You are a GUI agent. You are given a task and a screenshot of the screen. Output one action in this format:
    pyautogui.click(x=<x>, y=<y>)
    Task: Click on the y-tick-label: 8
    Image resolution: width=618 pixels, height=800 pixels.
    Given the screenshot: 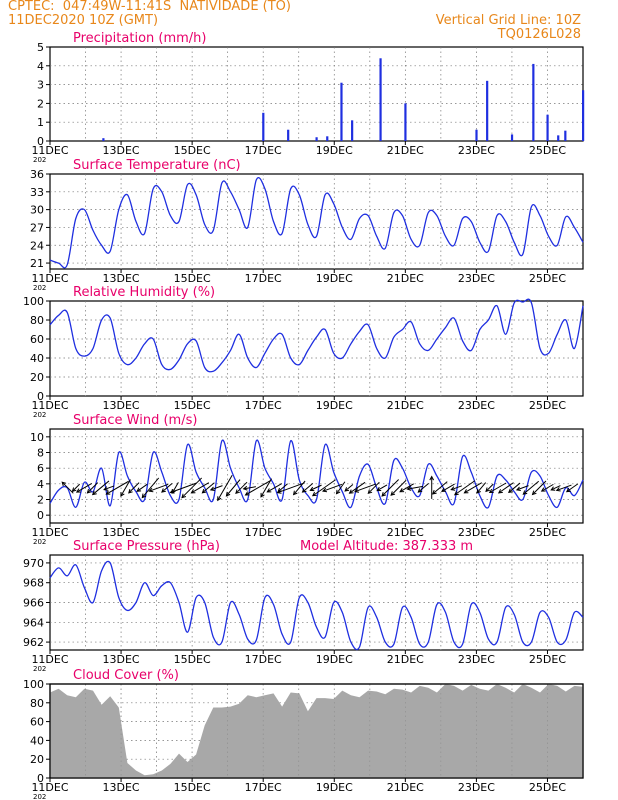 What is the action you would take?
    pyautogui.click(x=40, y=453)
    